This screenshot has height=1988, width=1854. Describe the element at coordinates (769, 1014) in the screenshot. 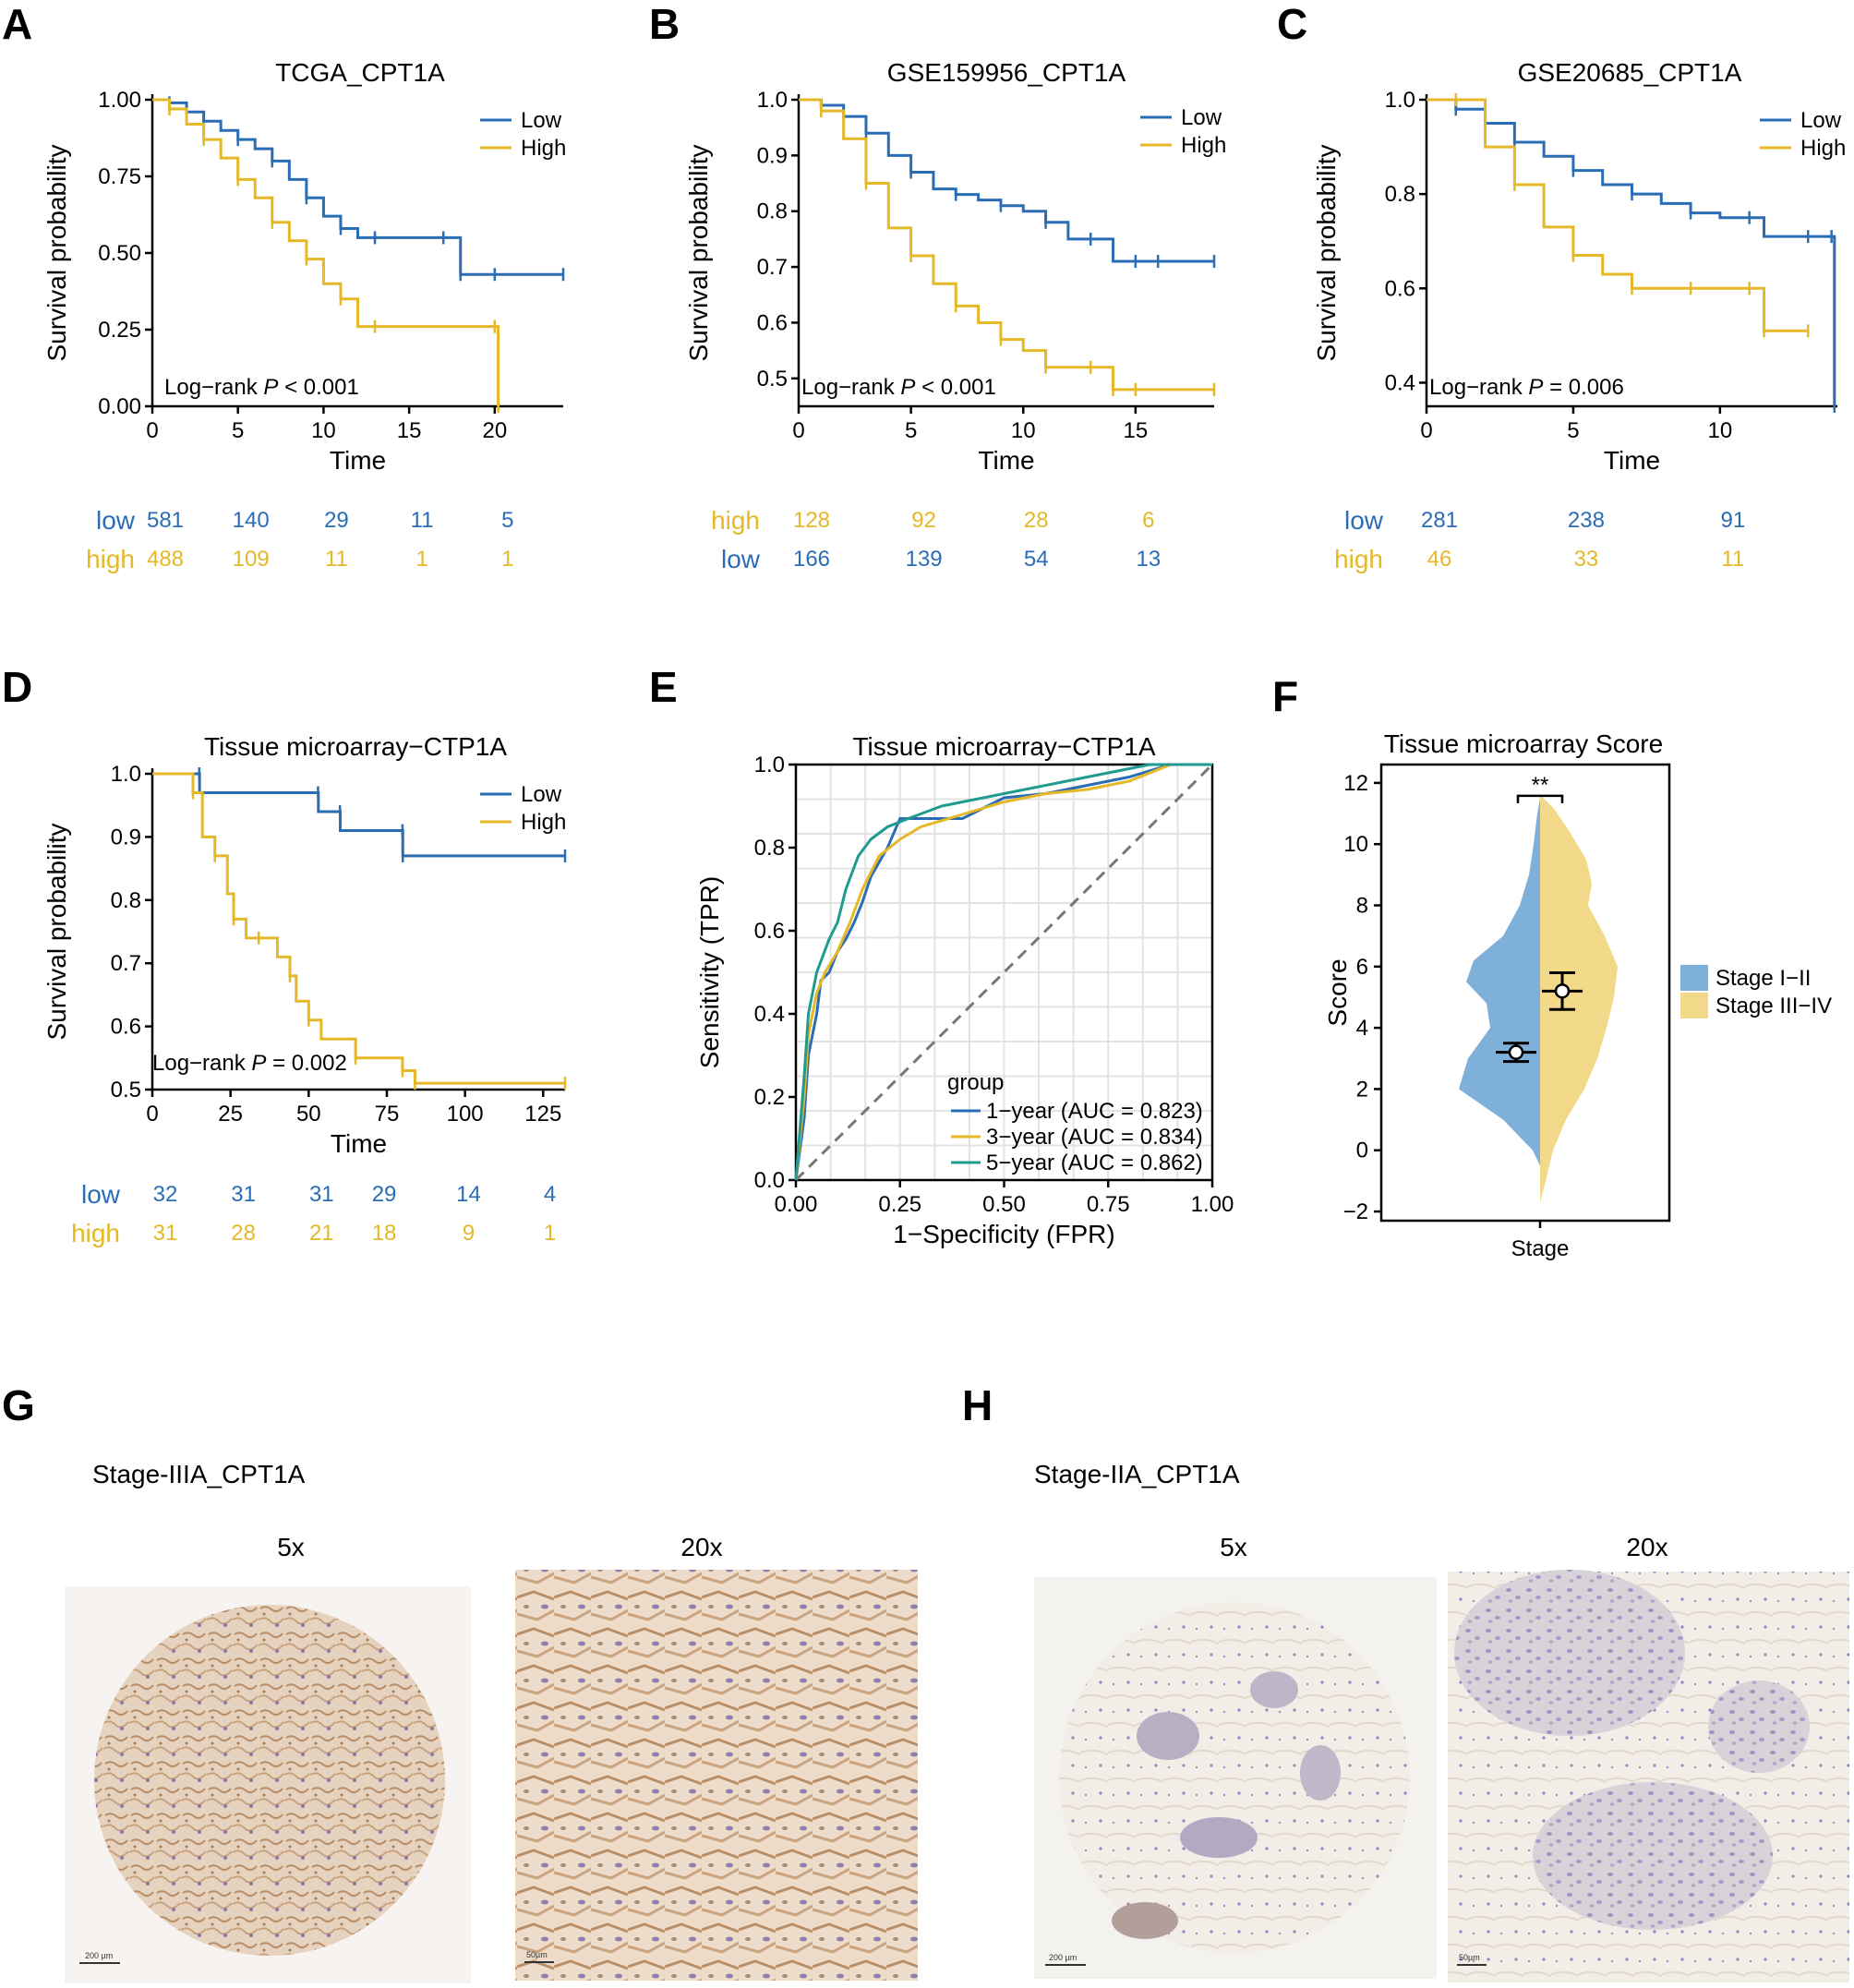

I see `y-tick-label: 0.4` at that location.